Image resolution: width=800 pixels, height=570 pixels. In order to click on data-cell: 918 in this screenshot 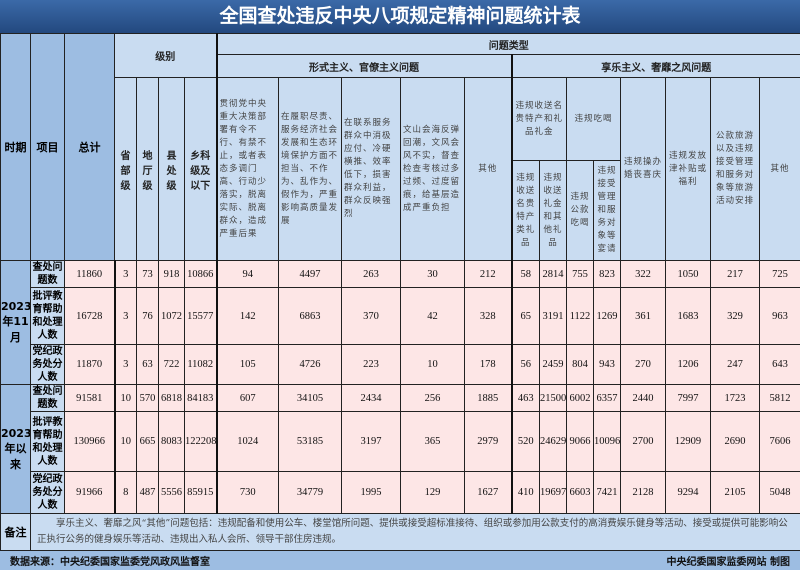, I will do `click(172, 274)`.